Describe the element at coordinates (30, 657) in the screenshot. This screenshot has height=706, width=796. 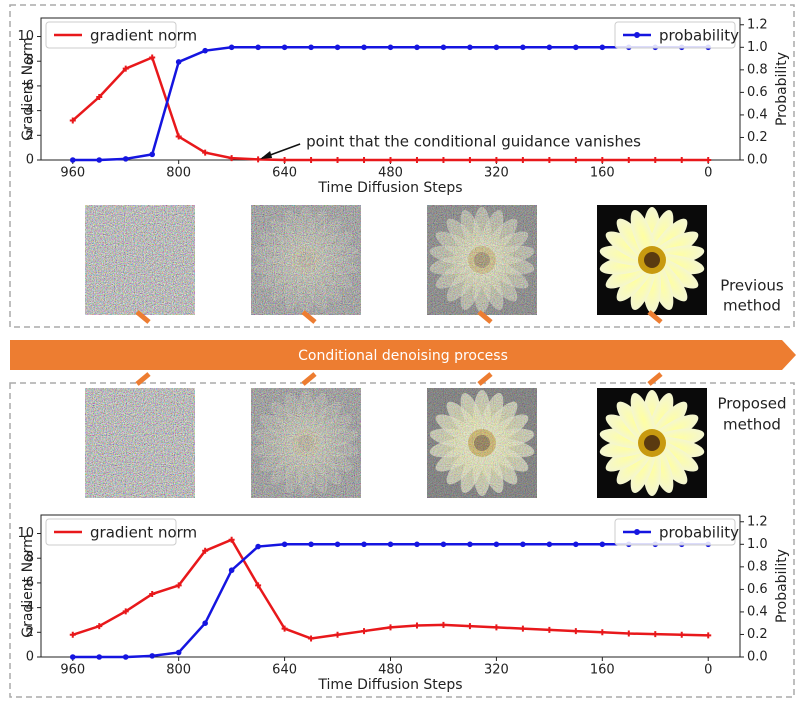
I see `y-tick-label: 0` at that location.